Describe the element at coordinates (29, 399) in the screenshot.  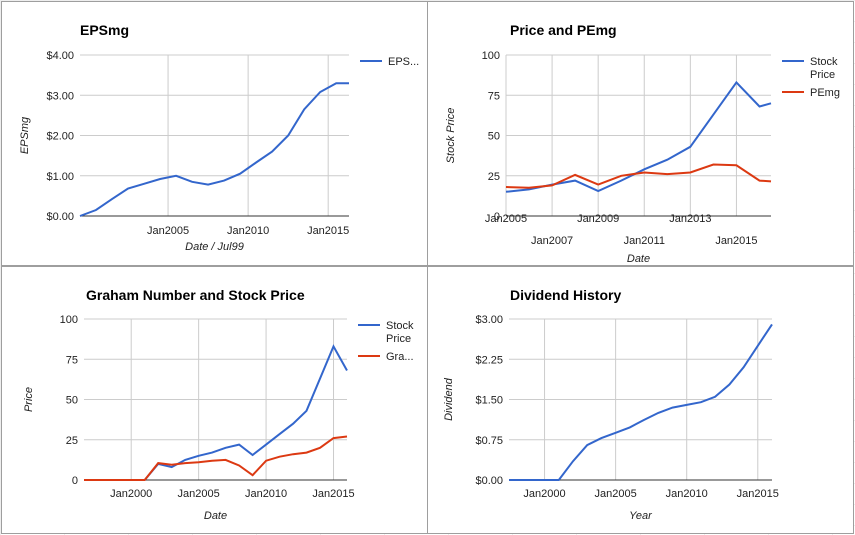
I see `y-axis-title: Price` at that location.